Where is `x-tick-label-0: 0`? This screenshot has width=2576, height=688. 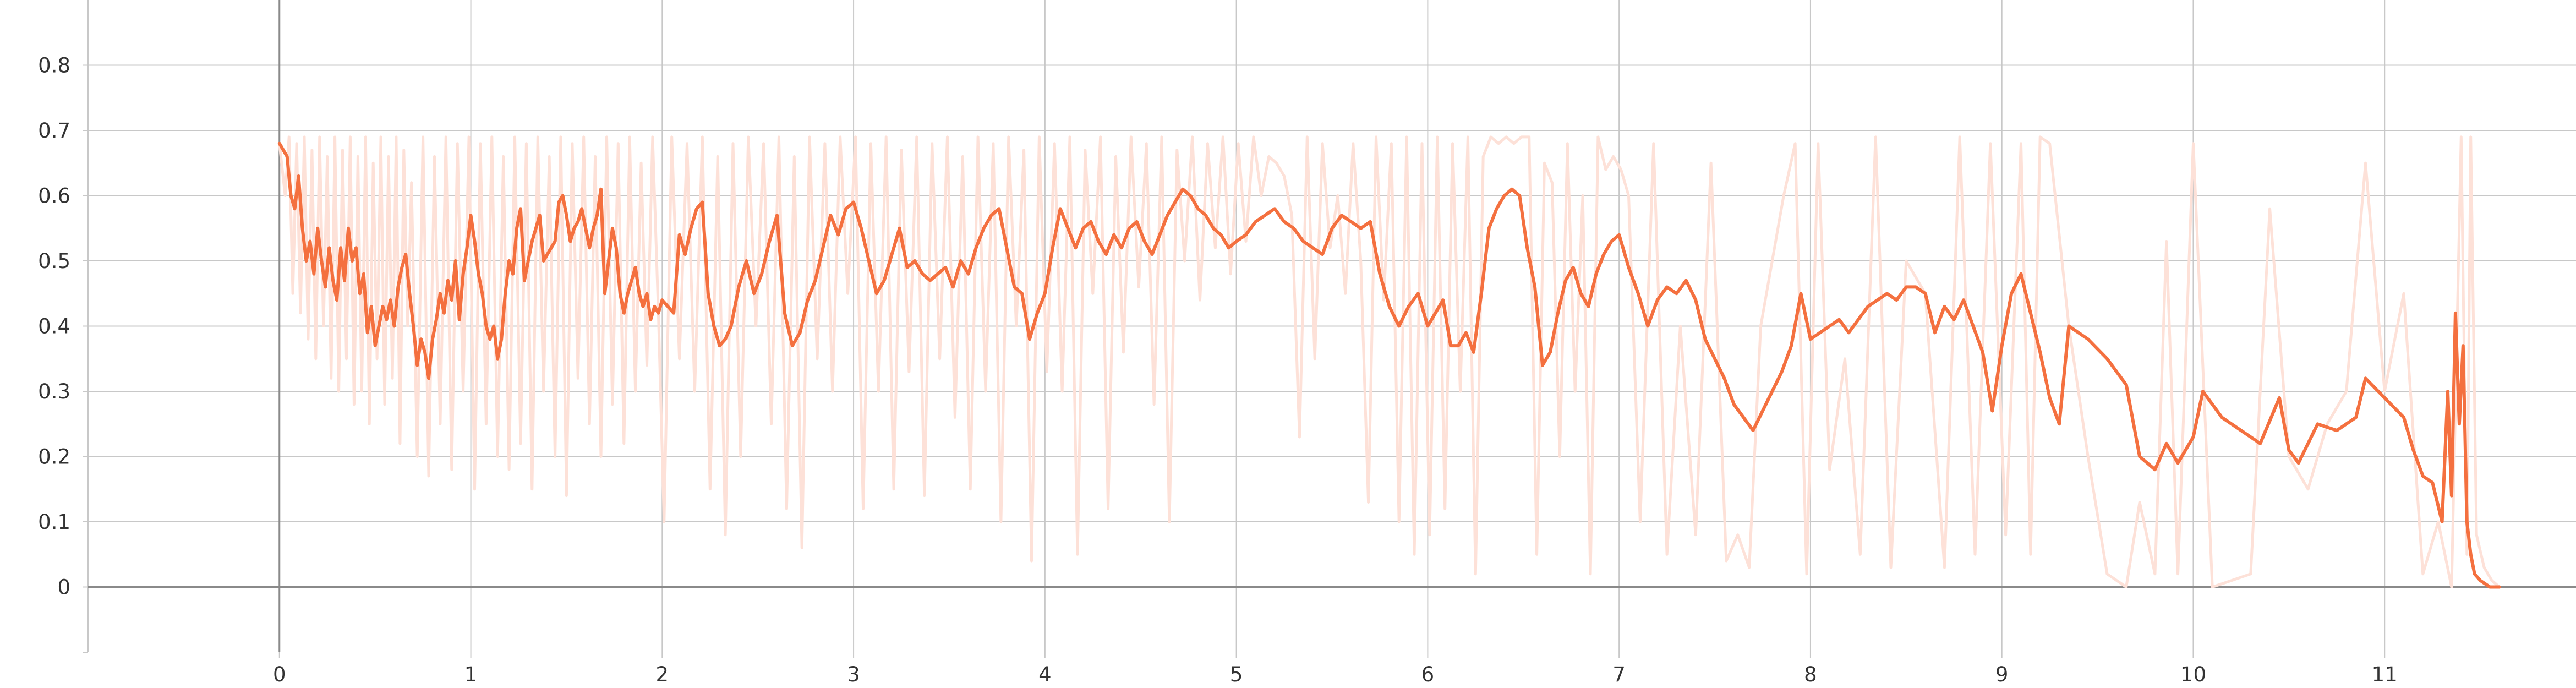 x-tick-label-0: 0 is located at coordinates (279, 674).